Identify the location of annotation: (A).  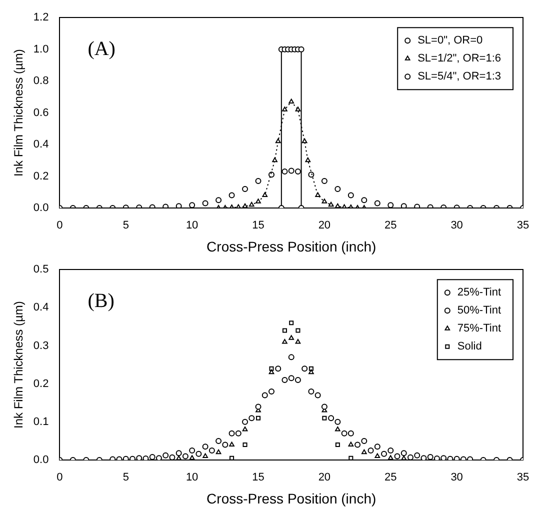
(102, 49).